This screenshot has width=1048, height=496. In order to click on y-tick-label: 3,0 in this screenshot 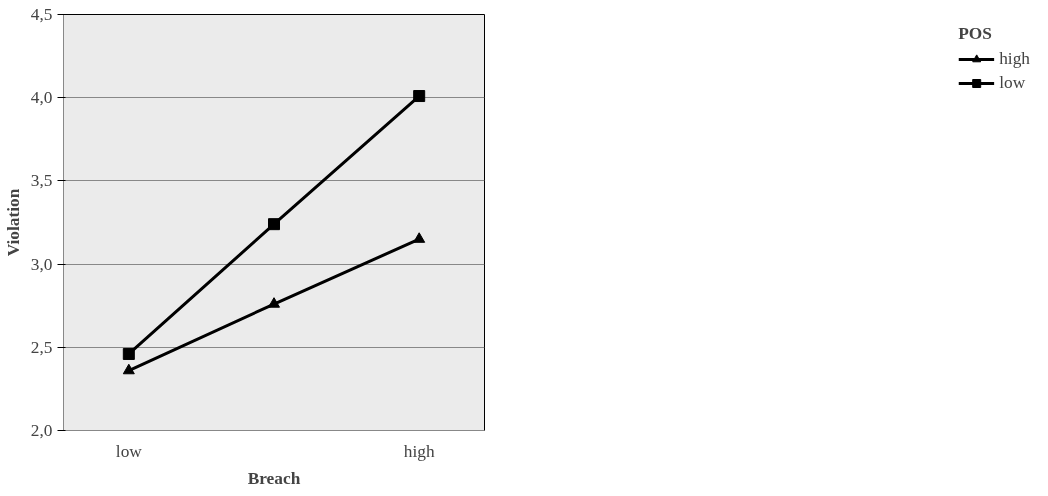, I will do `click(41, 264)`.